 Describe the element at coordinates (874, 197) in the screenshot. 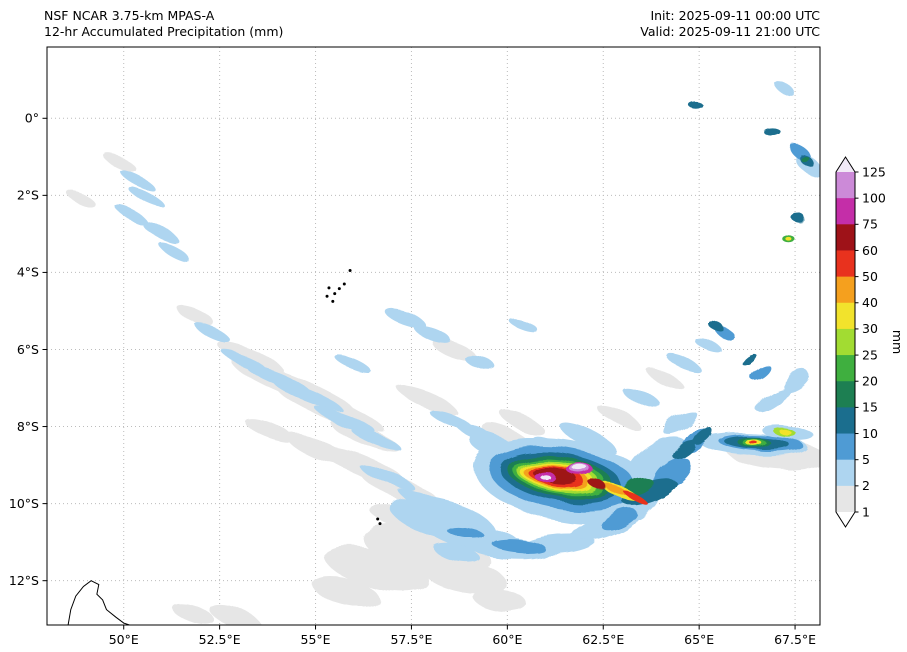

I see `colorbar-tick-label: 100` at that location.